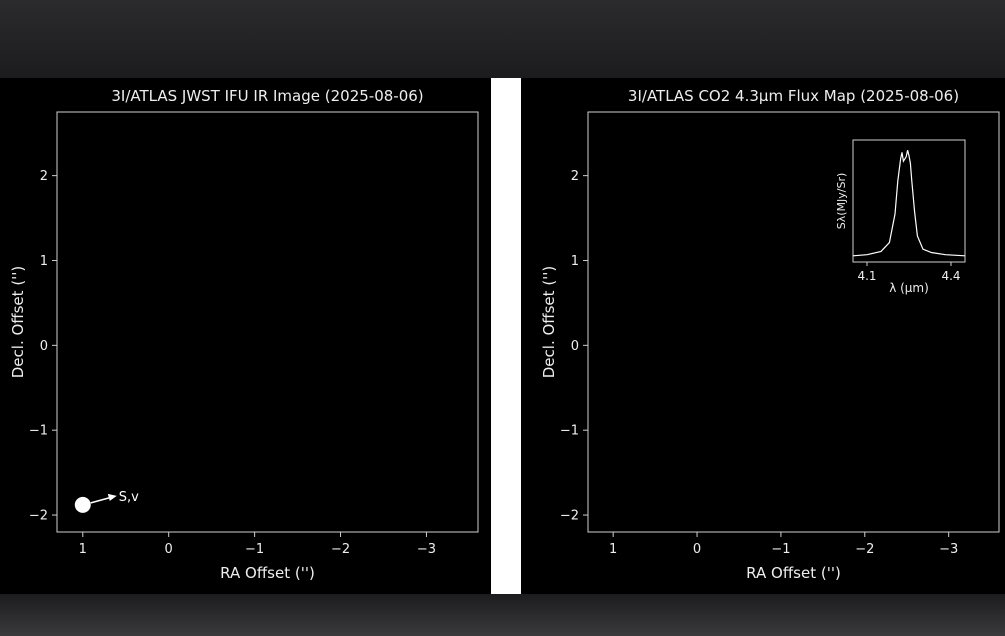 This screenshot has width=1005, height=636. Describe the element at coordinates (82, 504) in the screenshot. I see `sun-direction-marker` at that location.